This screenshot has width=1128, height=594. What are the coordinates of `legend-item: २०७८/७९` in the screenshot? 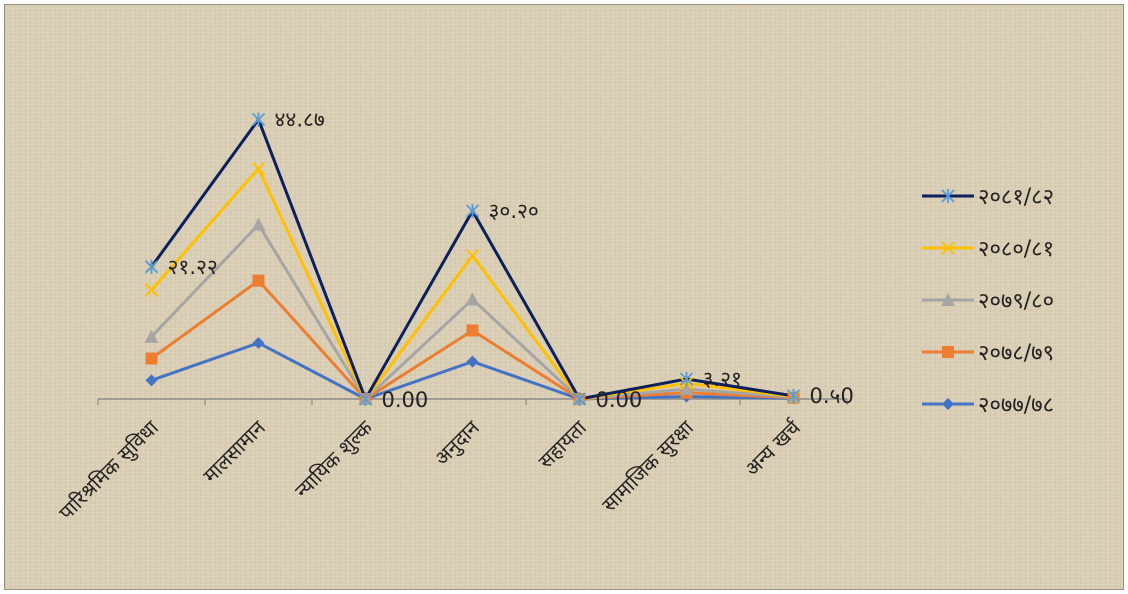 It's located at (988, 353).